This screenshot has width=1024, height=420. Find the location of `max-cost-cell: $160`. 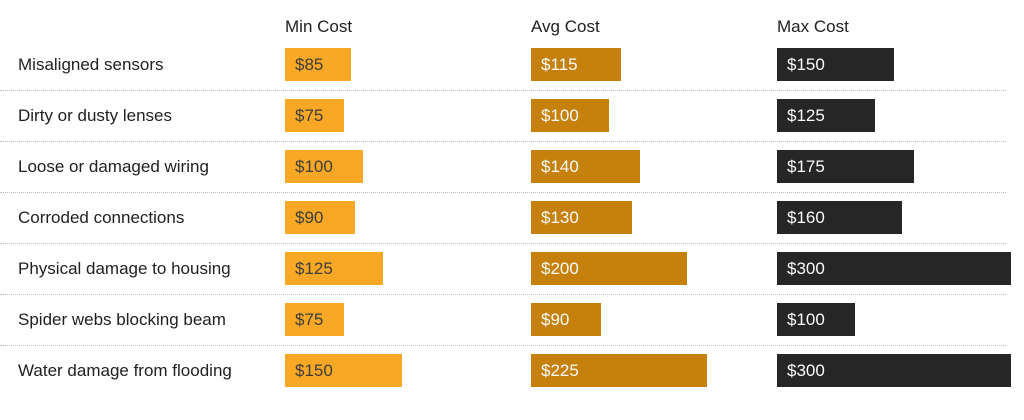

max-cost-cell: $160 is located at coordinates (900, 217).